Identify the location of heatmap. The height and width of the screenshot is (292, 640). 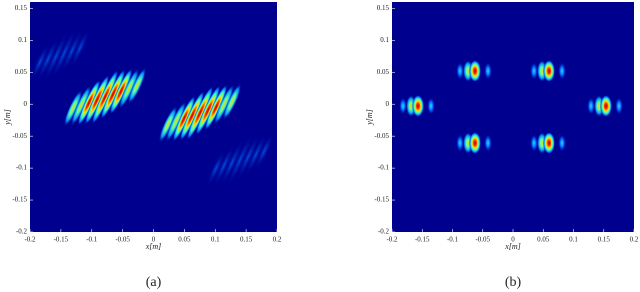
(511, 107).